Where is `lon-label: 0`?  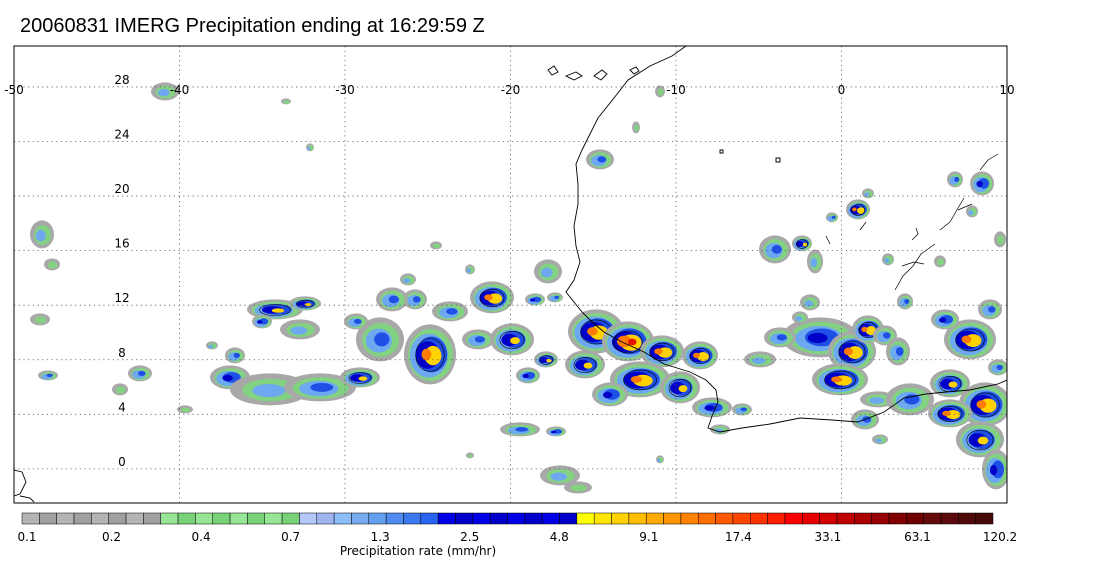 lon-label: 0 is located at coordinates (842, 90).